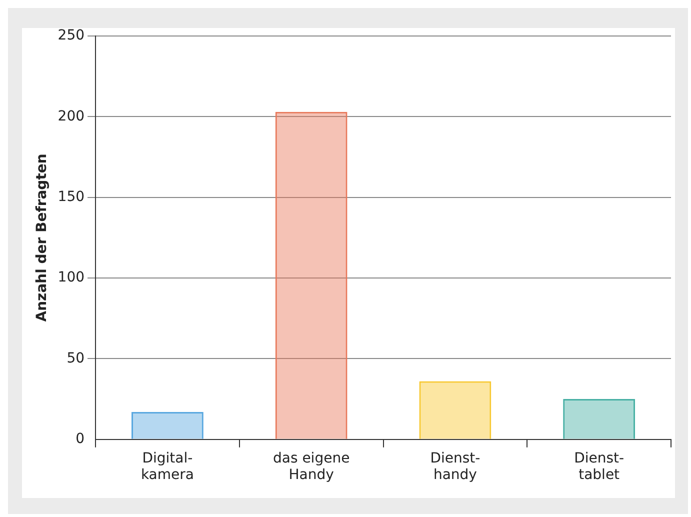  What do you see at coordinates (80, 439) in the screenshot?
I see `y-tick-label: 0` at bounding box center [80, 439].